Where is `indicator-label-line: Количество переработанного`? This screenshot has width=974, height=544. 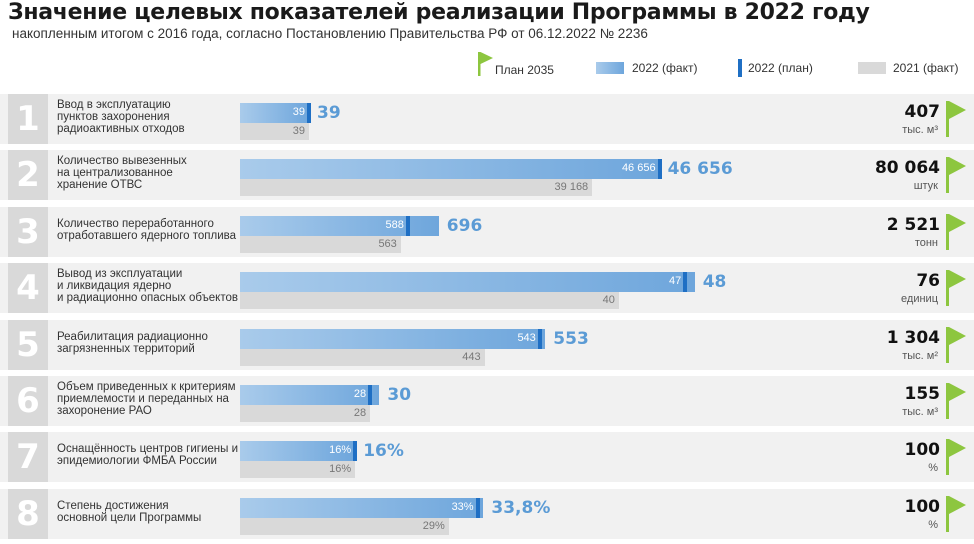 indicator-label-line: Количество переработанного is located at coordinates (135, 224).